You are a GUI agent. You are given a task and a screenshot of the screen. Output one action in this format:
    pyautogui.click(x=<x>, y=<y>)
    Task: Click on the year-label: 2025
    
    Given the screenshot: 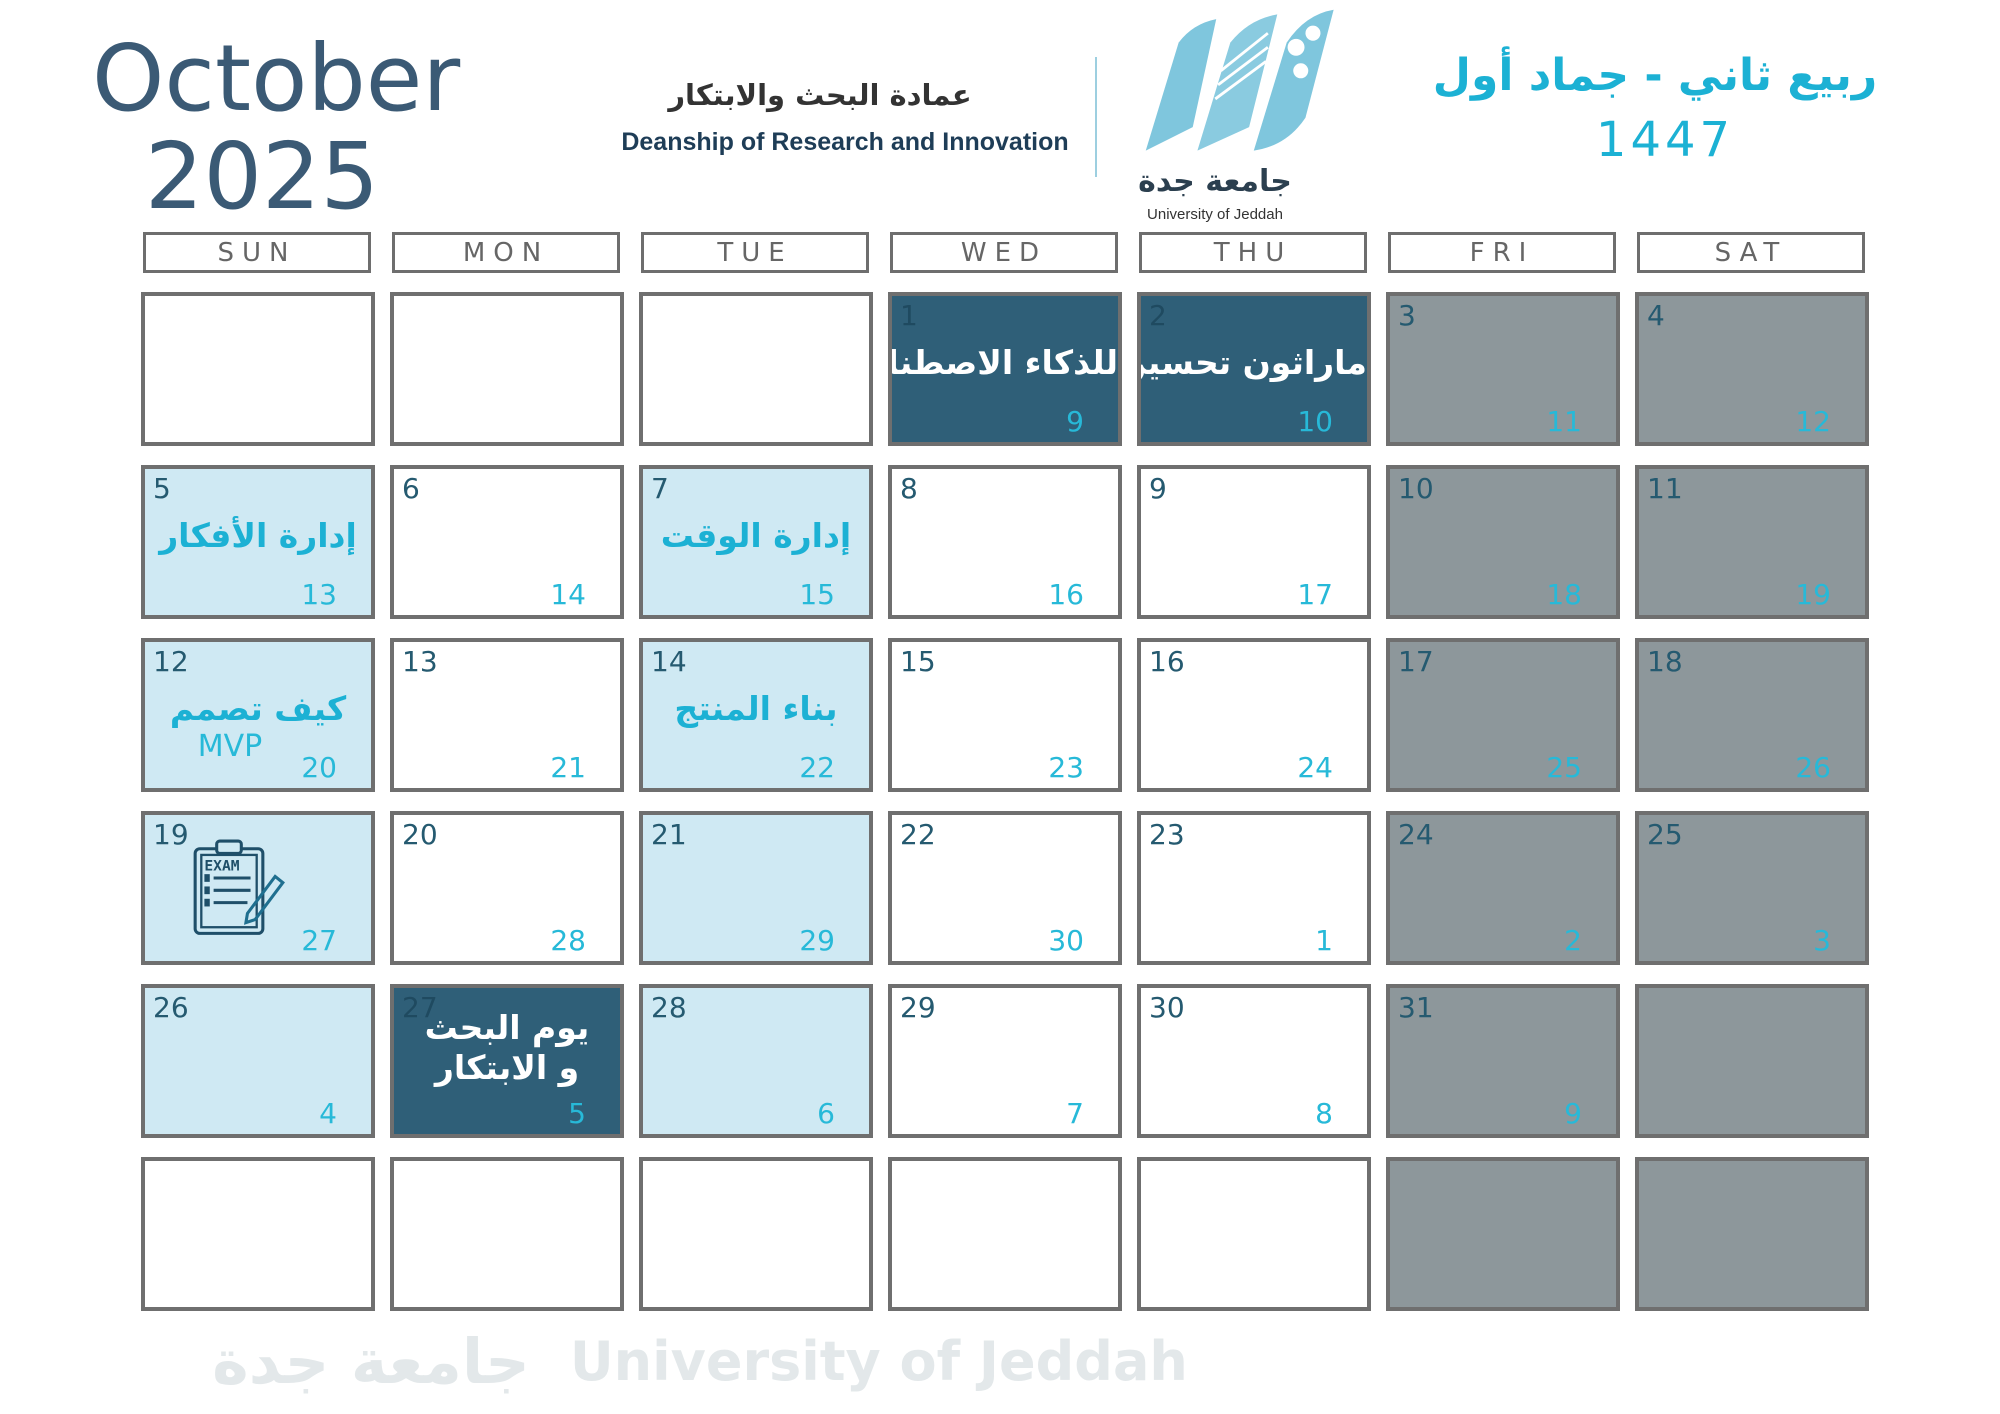 What is the action you would take?
    pyautogui.click(x=262, y=176)
    